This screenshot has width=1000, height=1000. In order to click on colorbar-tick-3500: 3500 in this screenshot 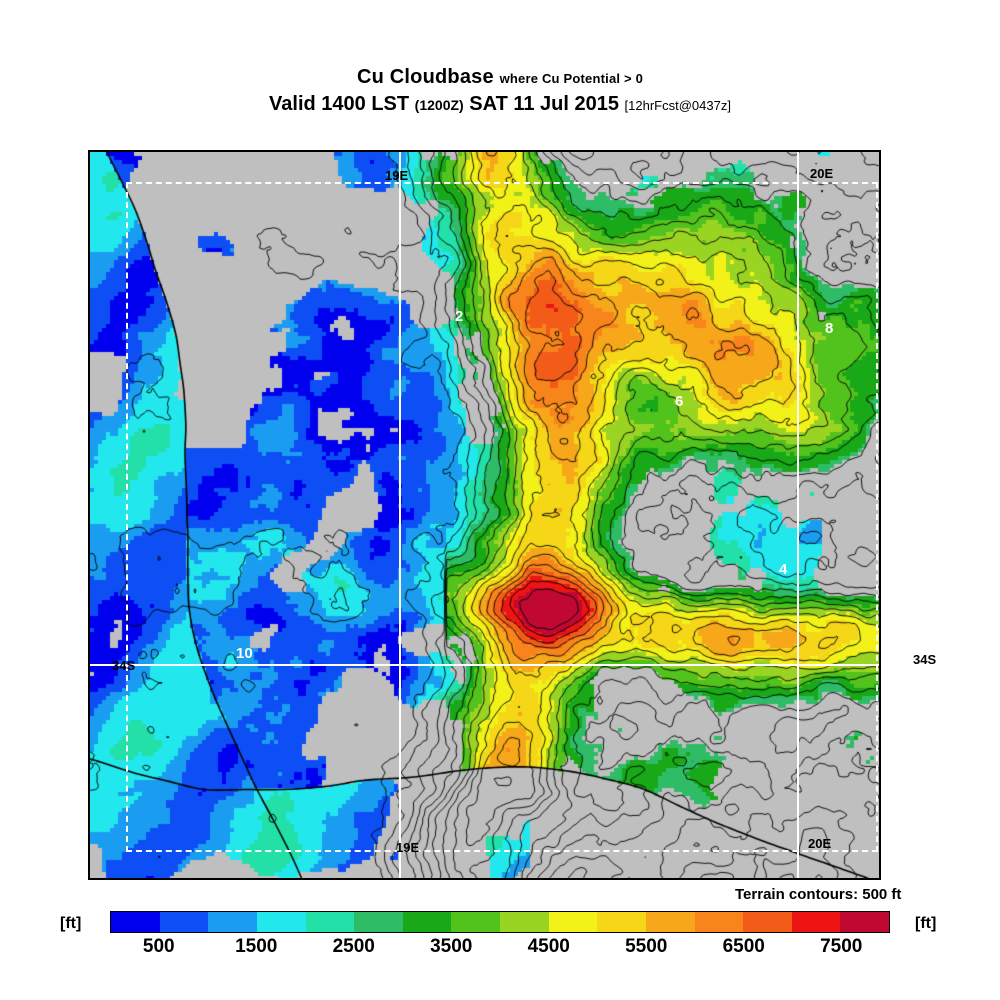, I will do `click(451, 946)`.